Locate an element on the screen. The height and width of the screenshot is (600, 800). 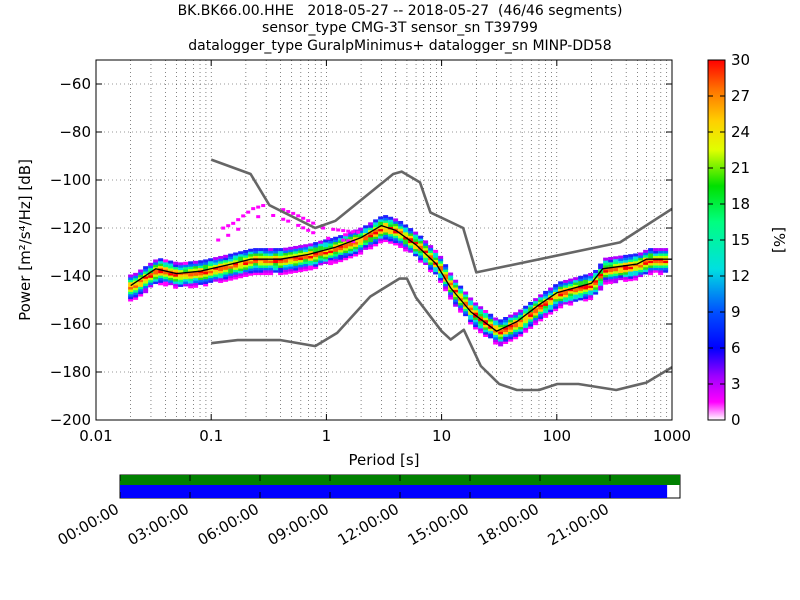
timeline-tick-label: 03:00:00 is located at coordinates (158, 524).